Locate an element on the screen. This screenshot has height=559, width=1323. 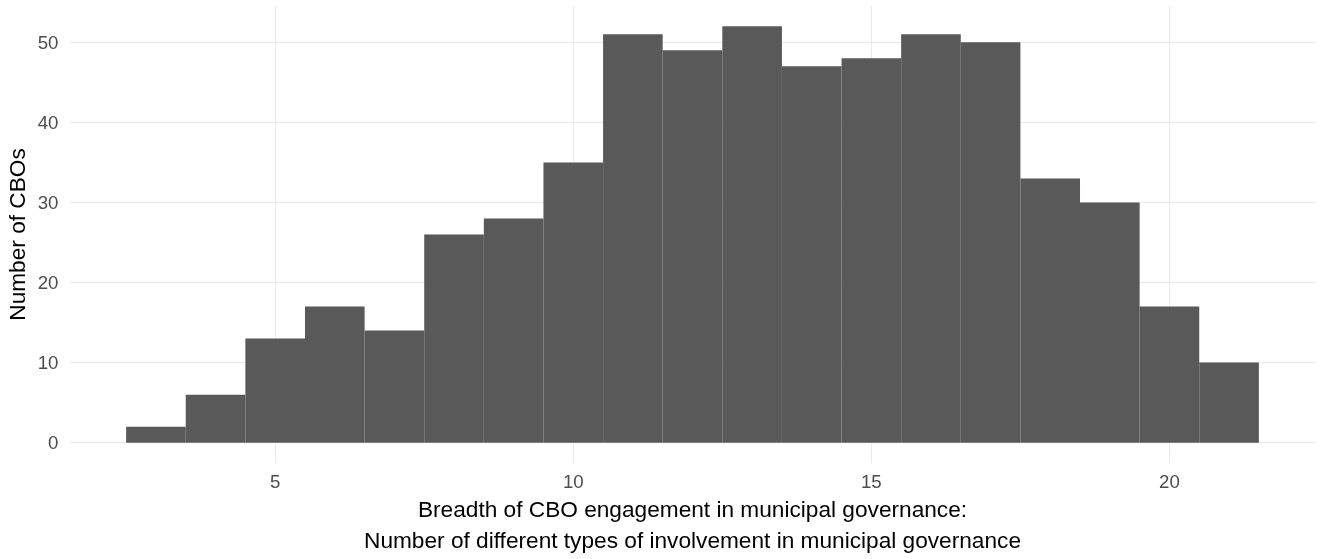
x-tick-label: 10 is located at coordinates (573, 481).